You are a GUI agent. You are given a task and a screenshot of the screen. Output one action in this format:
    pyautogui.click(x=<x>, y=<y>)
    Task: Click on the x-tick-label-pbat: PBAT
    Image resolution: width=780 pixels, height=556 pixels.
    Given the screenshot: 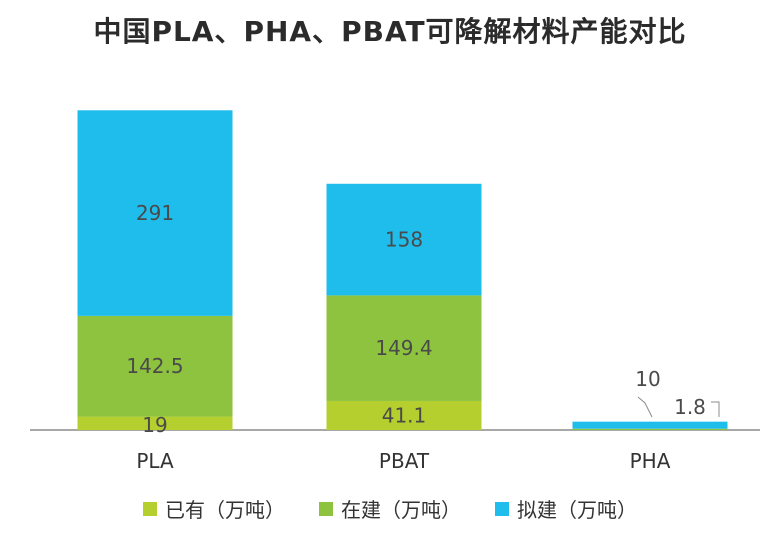 What is the action you would take?
    pyautogui.click(x=404, y=461)
    